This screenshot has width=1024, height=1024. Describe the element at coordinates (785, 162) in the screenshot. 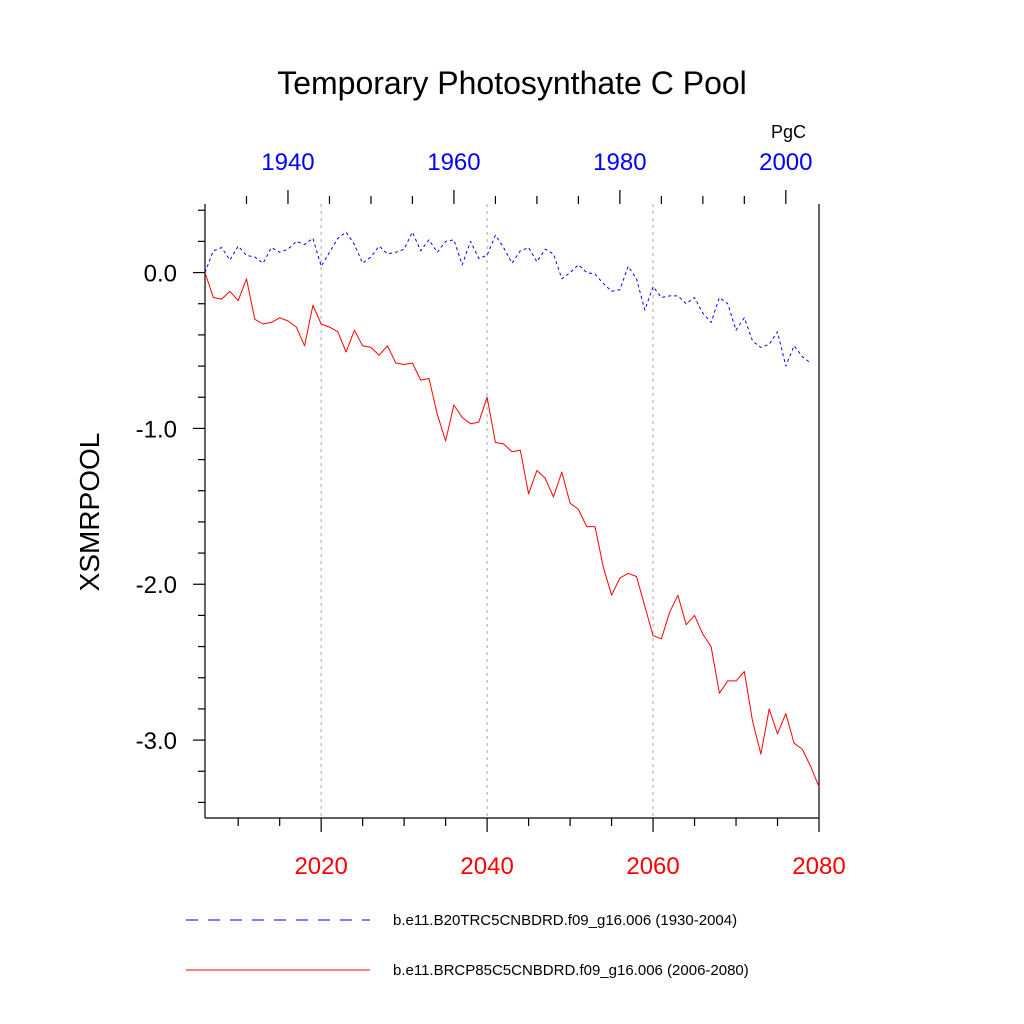

I see `x-top-tick-label: 2000` at that location.